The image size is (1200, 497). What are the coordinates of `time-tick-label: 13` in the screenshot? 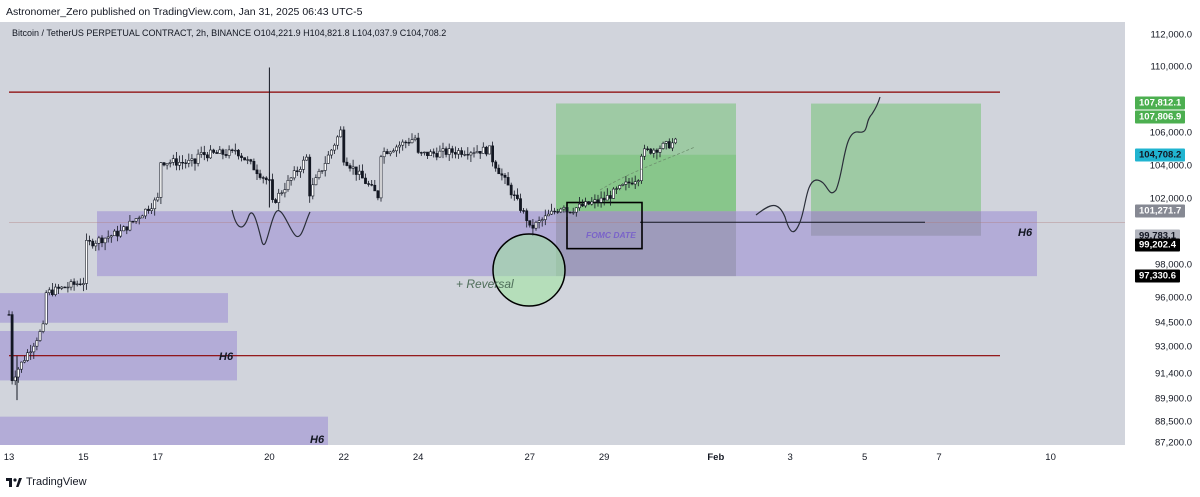 It's located at (9, 457).